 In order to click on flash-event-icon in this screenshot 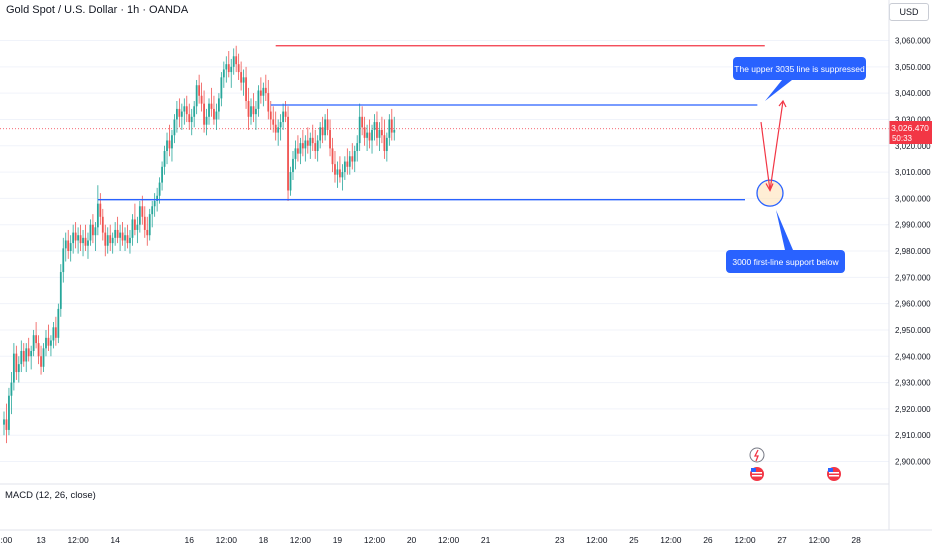, I will do `click(757, 455)`.